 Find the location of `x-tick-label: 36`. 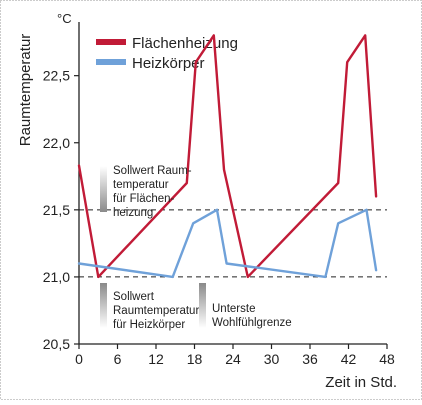

x-tick-label: 36 is located at coordinates (310, 359).